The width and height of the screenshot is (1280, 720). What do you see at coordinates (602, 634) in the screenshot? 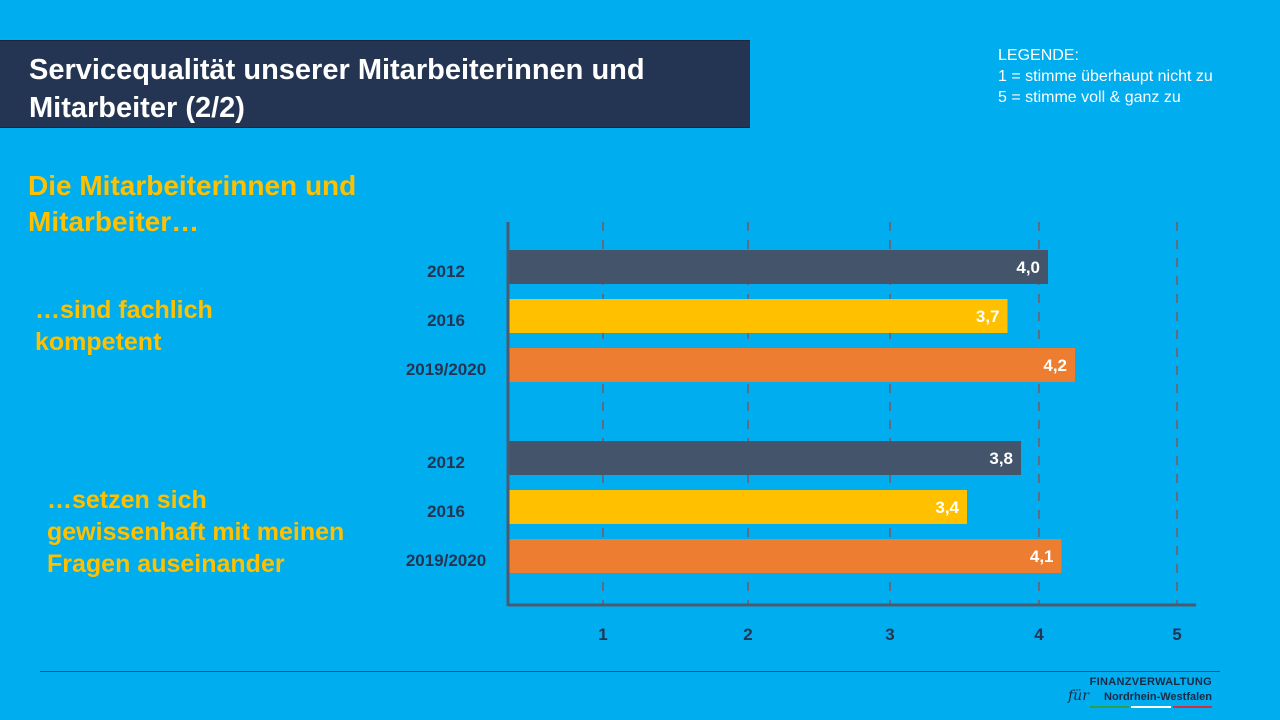
I see `x-tick-label-1: 1` at bounding box center [602, 634].